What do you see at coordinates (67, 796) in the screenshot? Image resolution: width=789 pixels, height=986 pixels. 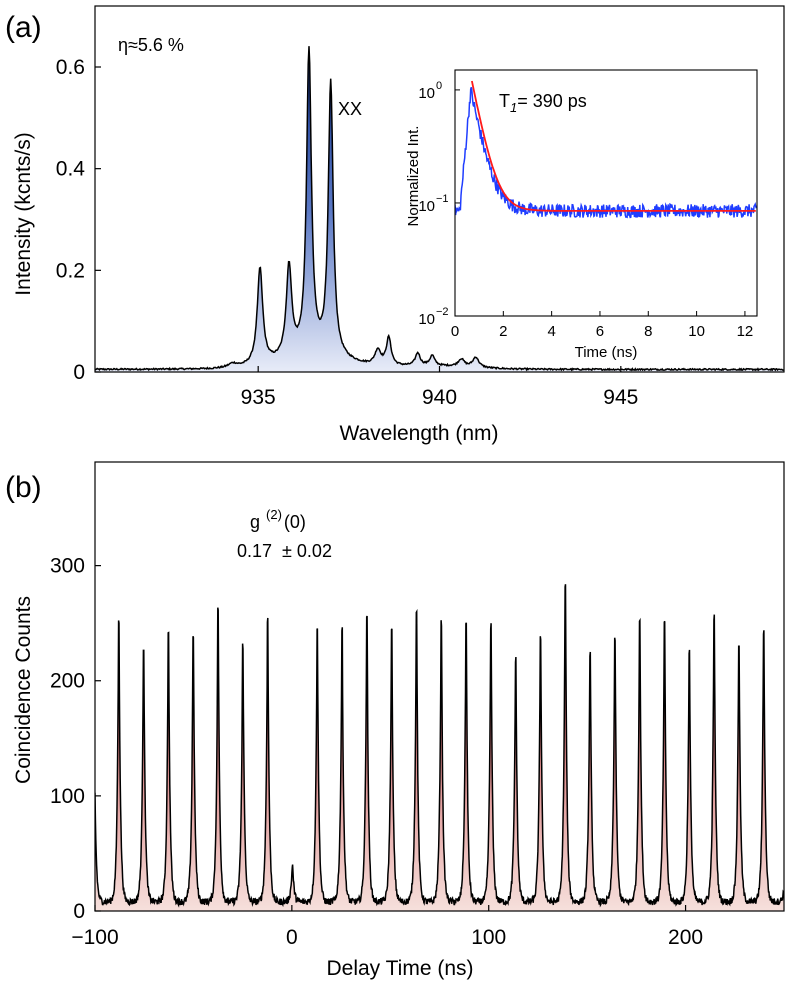 I see `panel-b-ytick-label: 100` at bounding box center [67, 796].